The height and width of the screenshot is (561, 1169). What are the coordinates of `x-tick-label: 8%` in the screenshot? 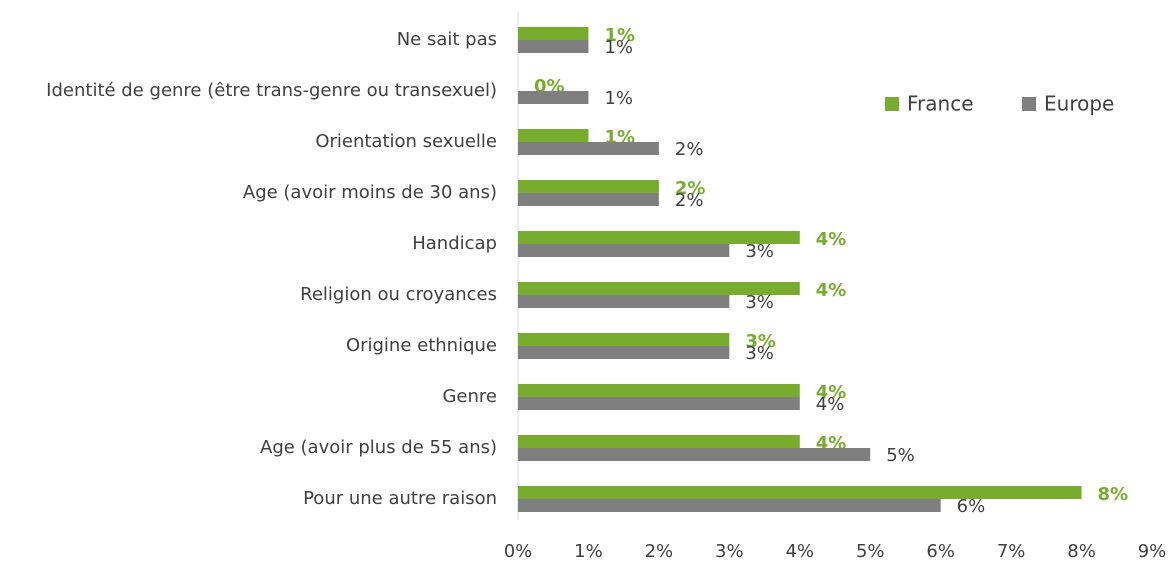 It's located at (1081, 551).